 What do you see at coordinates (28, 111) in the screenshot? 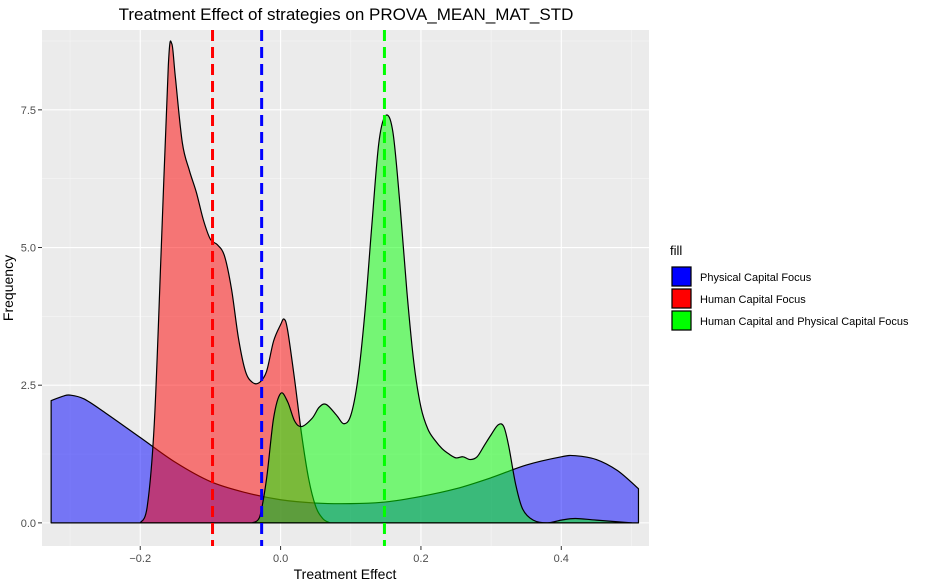
I see `y-tick-label: 7.5` at bounding box center [28, 111].